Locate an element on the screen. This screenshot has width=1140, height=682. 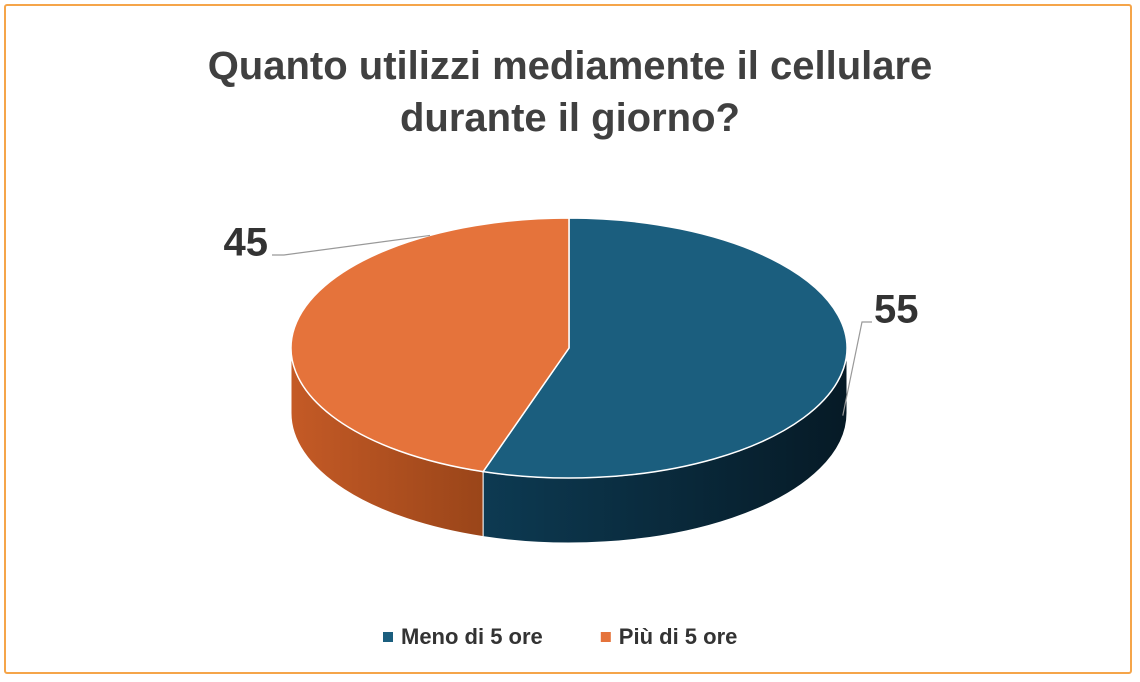
legend-label: Meno di 5 ore is located at coordinates (472, 636).